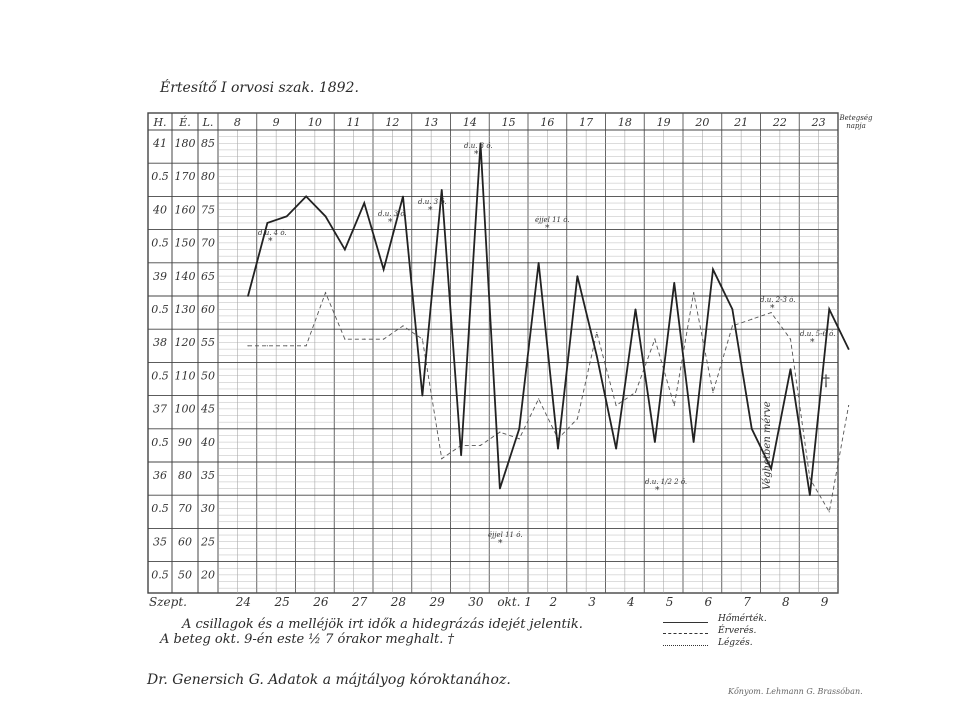  I want to click on e-label: 90, so click(185, 442).